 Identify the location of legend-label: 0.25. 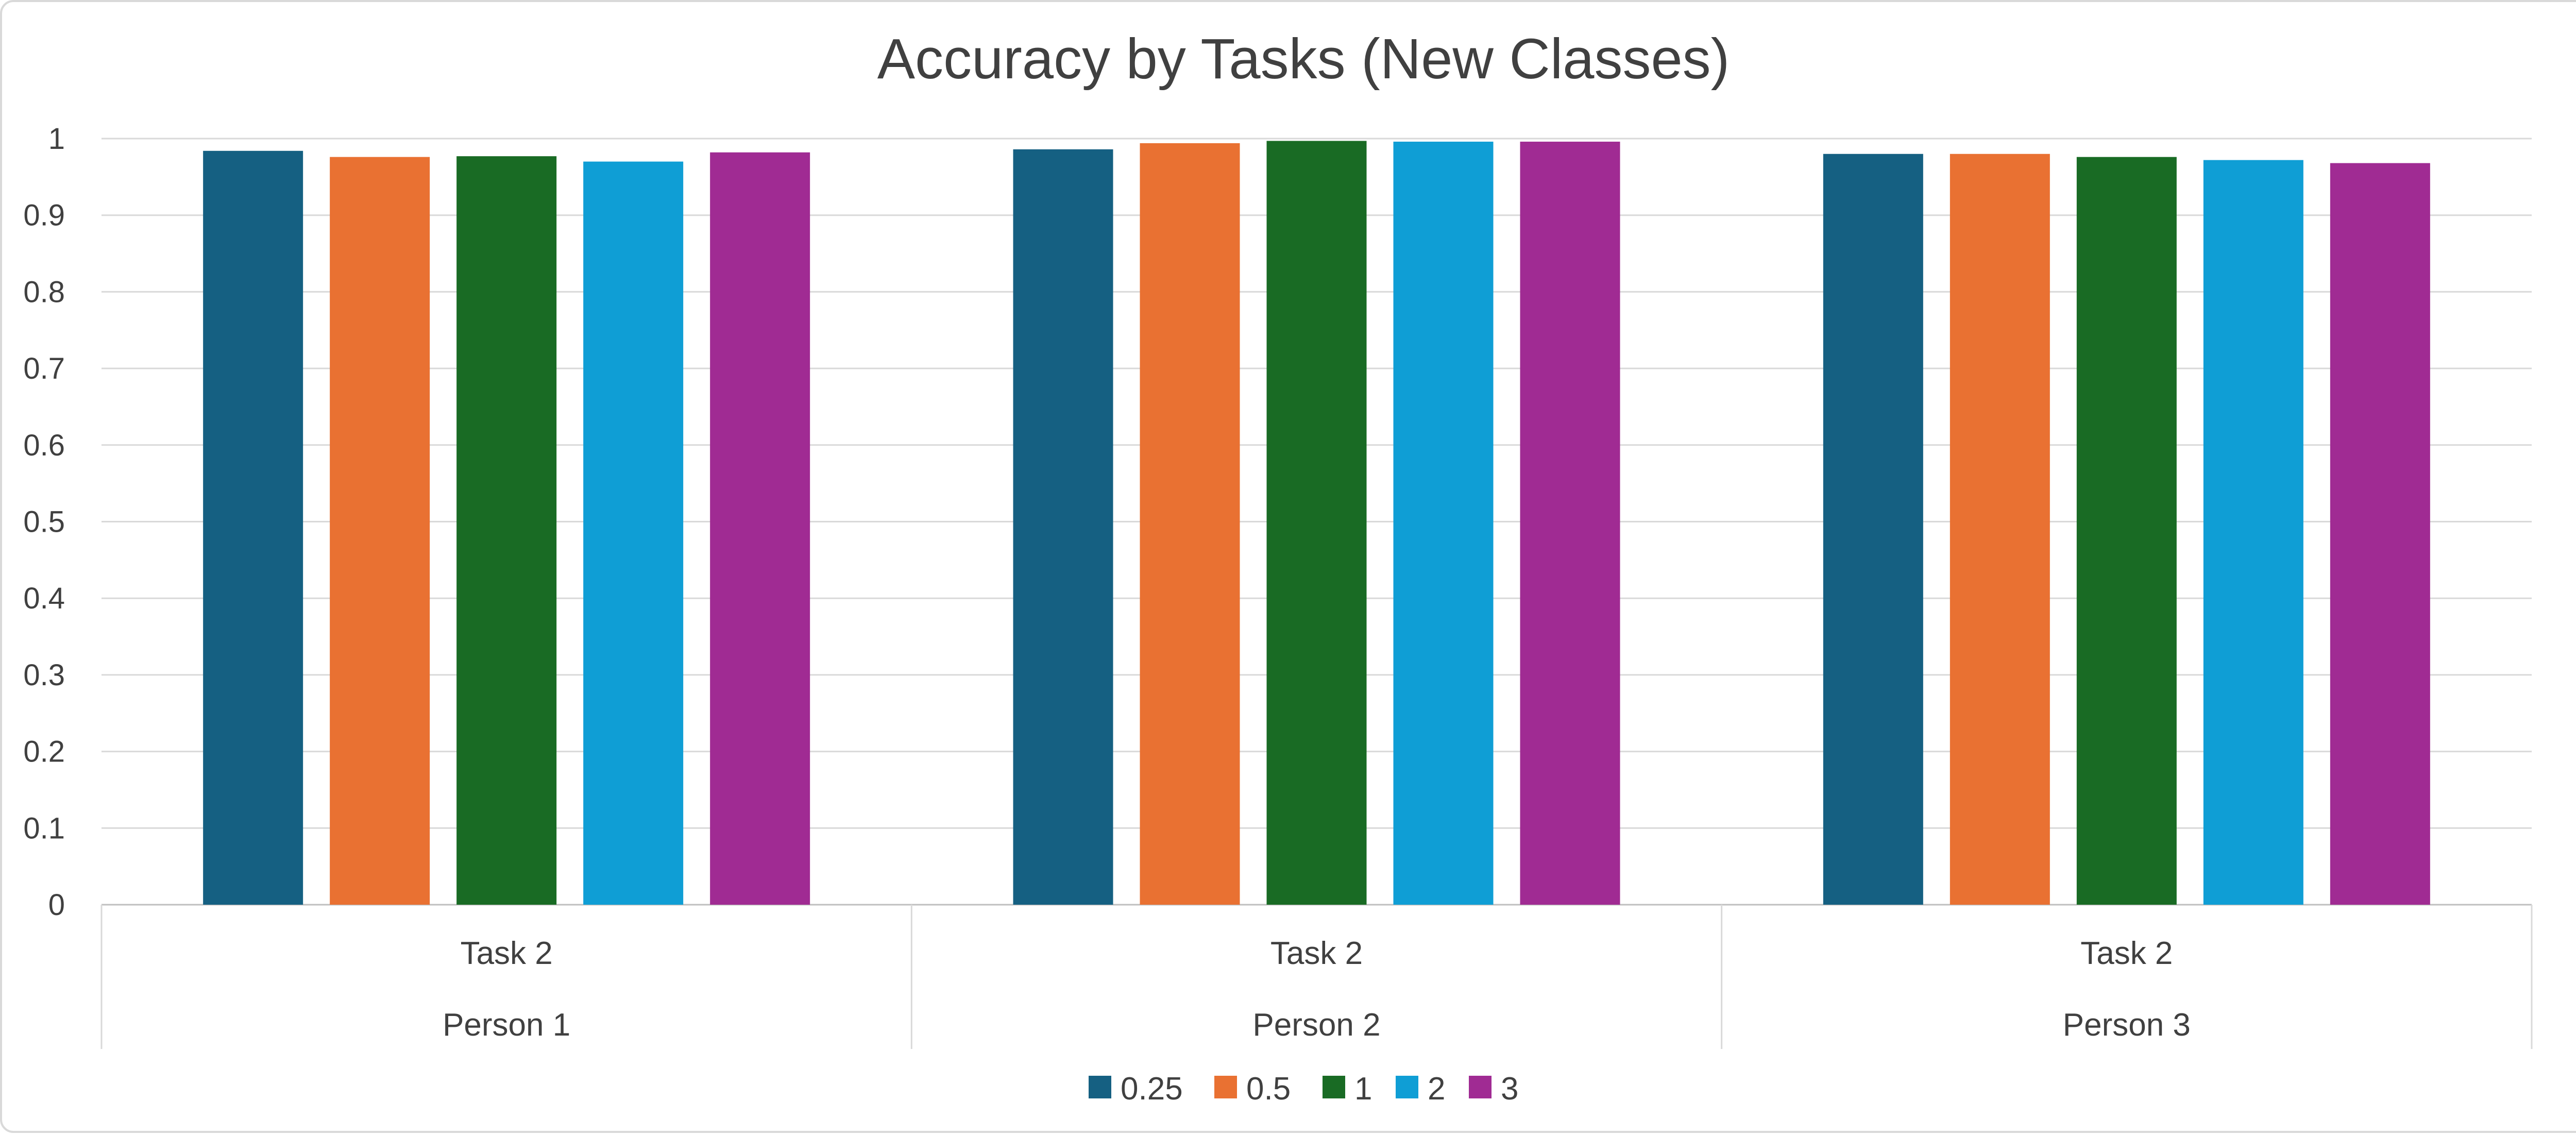
(1152, 1089).